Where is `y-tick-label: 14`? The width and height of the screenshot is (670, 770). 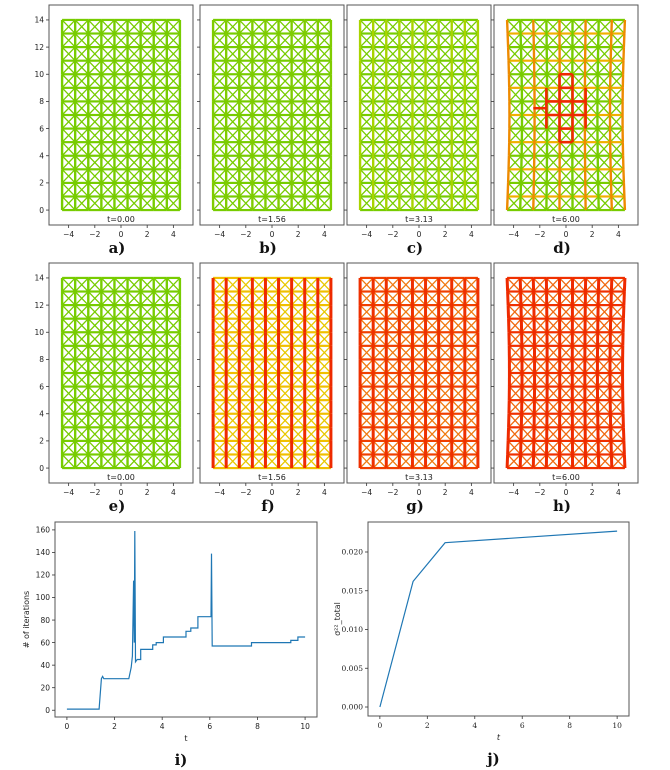
y-tick-label: 14 is located at coordinates (39, 278).